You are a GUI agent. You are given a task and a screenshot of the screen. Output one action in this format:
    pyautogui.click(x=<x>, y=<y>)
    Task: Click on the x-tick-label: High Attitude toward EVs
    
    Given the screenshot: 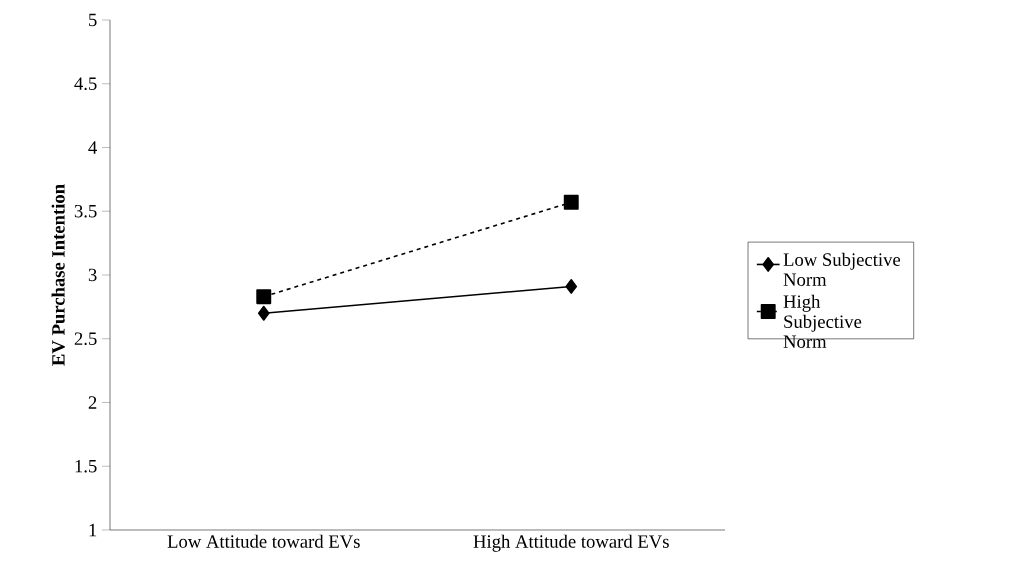 What is the action you would take?
    pyautogui.click(x=571, y=543)
    